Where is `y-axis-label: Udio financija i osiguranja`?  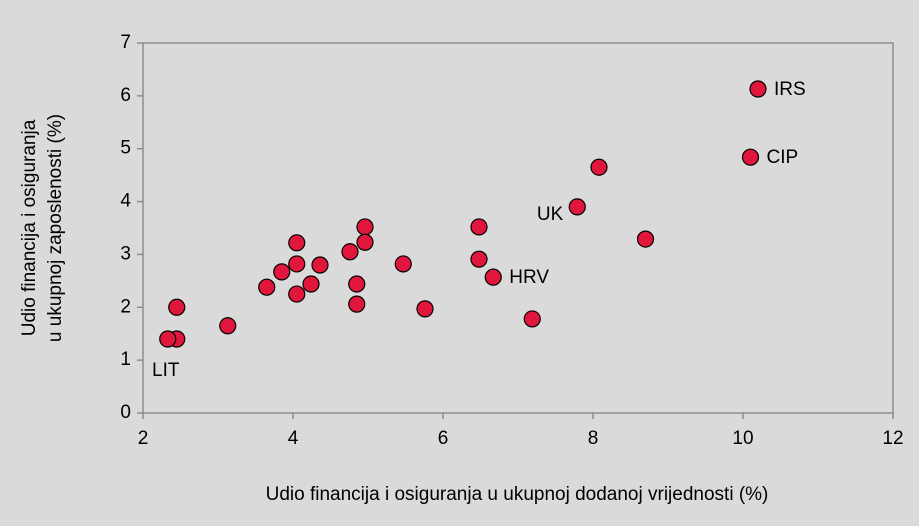
y-axis-label: Udio financija i osiguranja is located at coordinates (29, 227).